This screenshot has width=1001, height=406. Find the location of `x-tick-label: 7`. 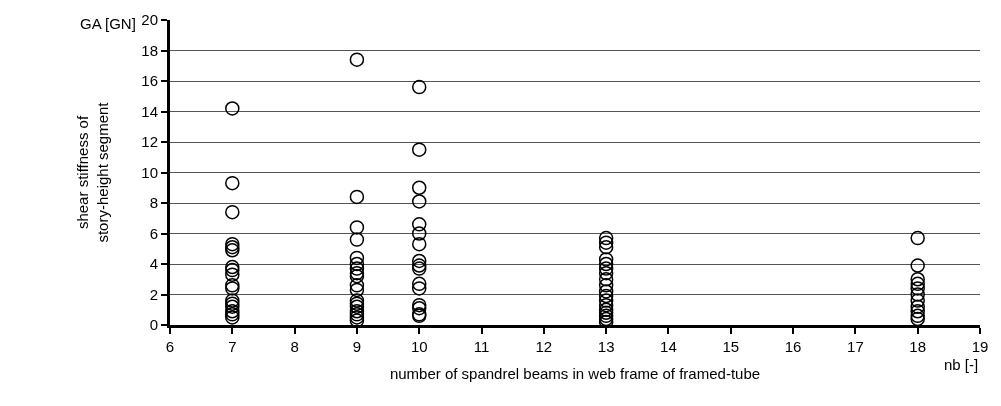

x-tick-label: 7 is located at coordinates (232, 346).